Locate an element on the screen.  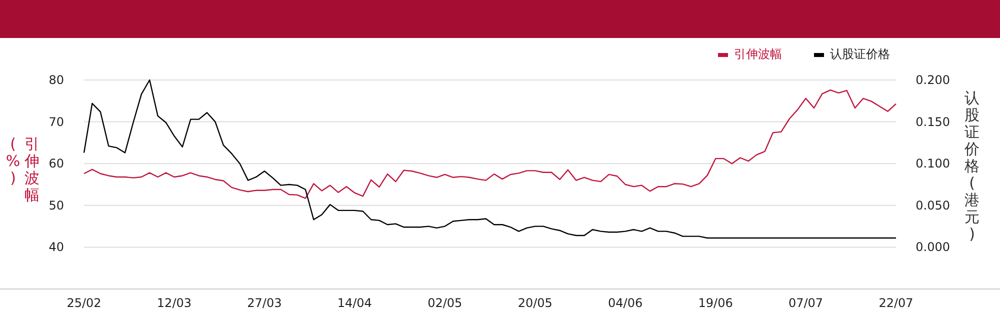
y-tick-label: 60 is located at coordinates (56, 163).